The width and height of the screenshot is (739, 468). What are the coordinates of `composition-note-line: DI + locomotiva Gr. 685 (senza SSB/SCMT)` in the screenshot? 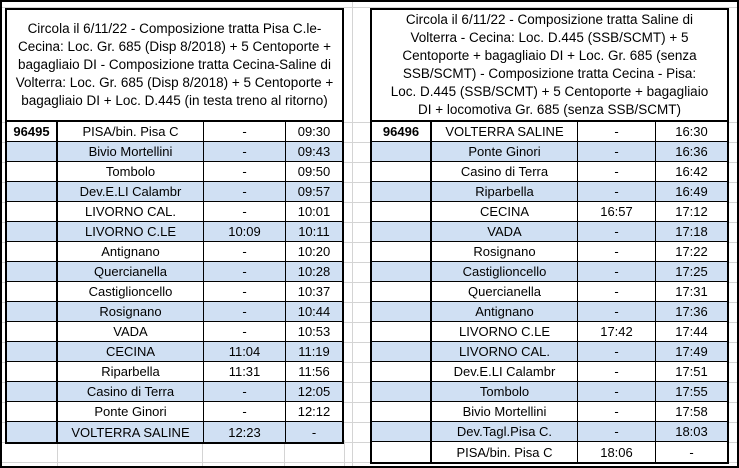 It's located at (549, 109).